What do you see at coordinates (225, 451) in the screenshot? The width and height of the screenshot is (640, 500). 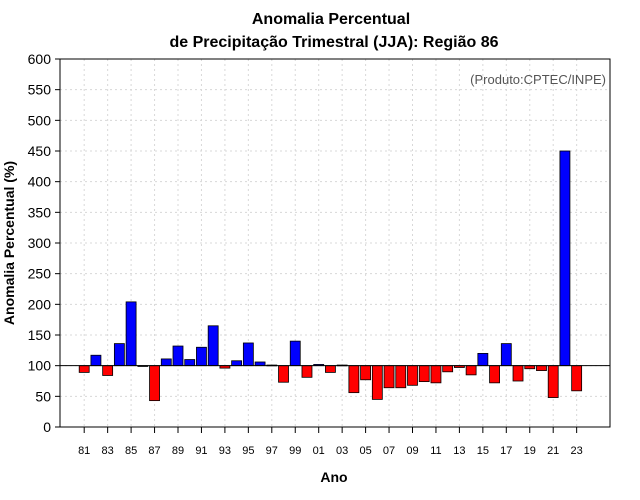 I see `x-tick-label: 93` at bounding box center [225, 451].